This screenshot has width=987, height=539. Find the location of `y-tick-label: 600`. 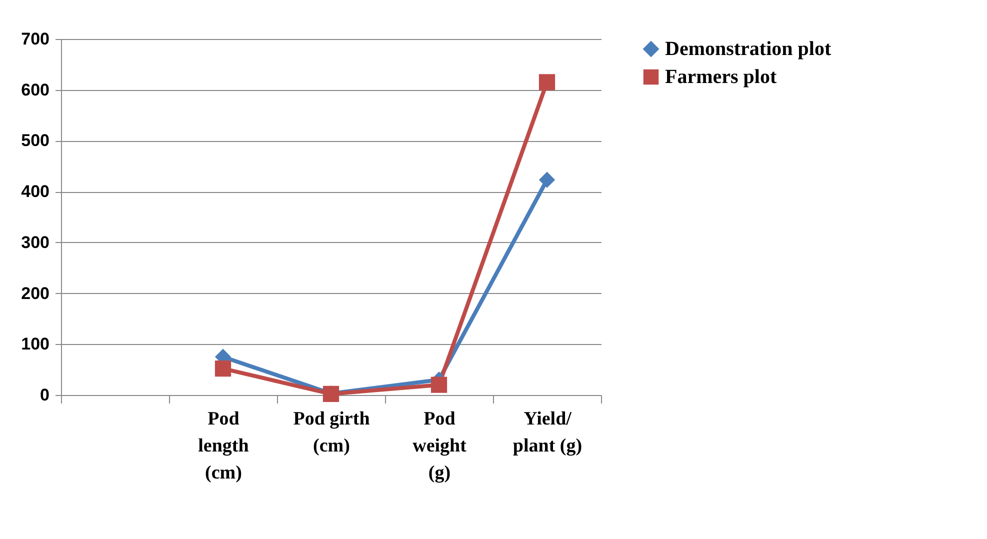

y-tick-label: 600 is located at coordinates (35, 90).